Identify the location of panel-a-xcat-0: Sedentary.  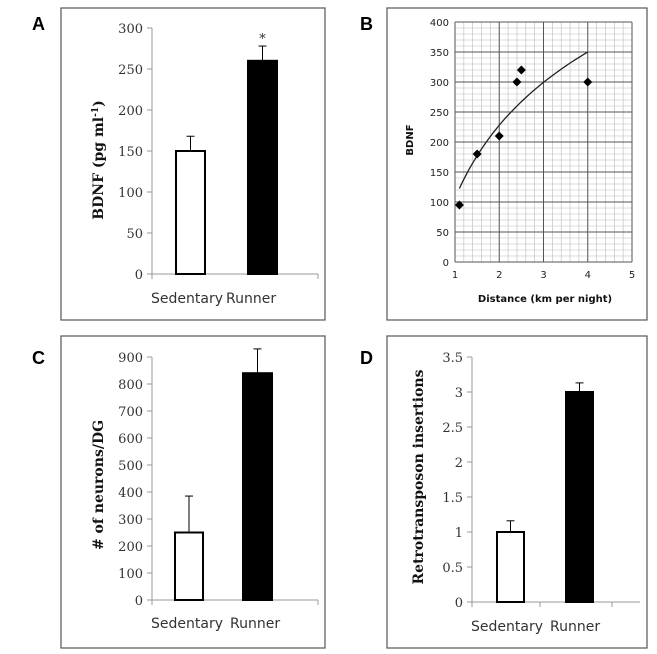
(187, 299).